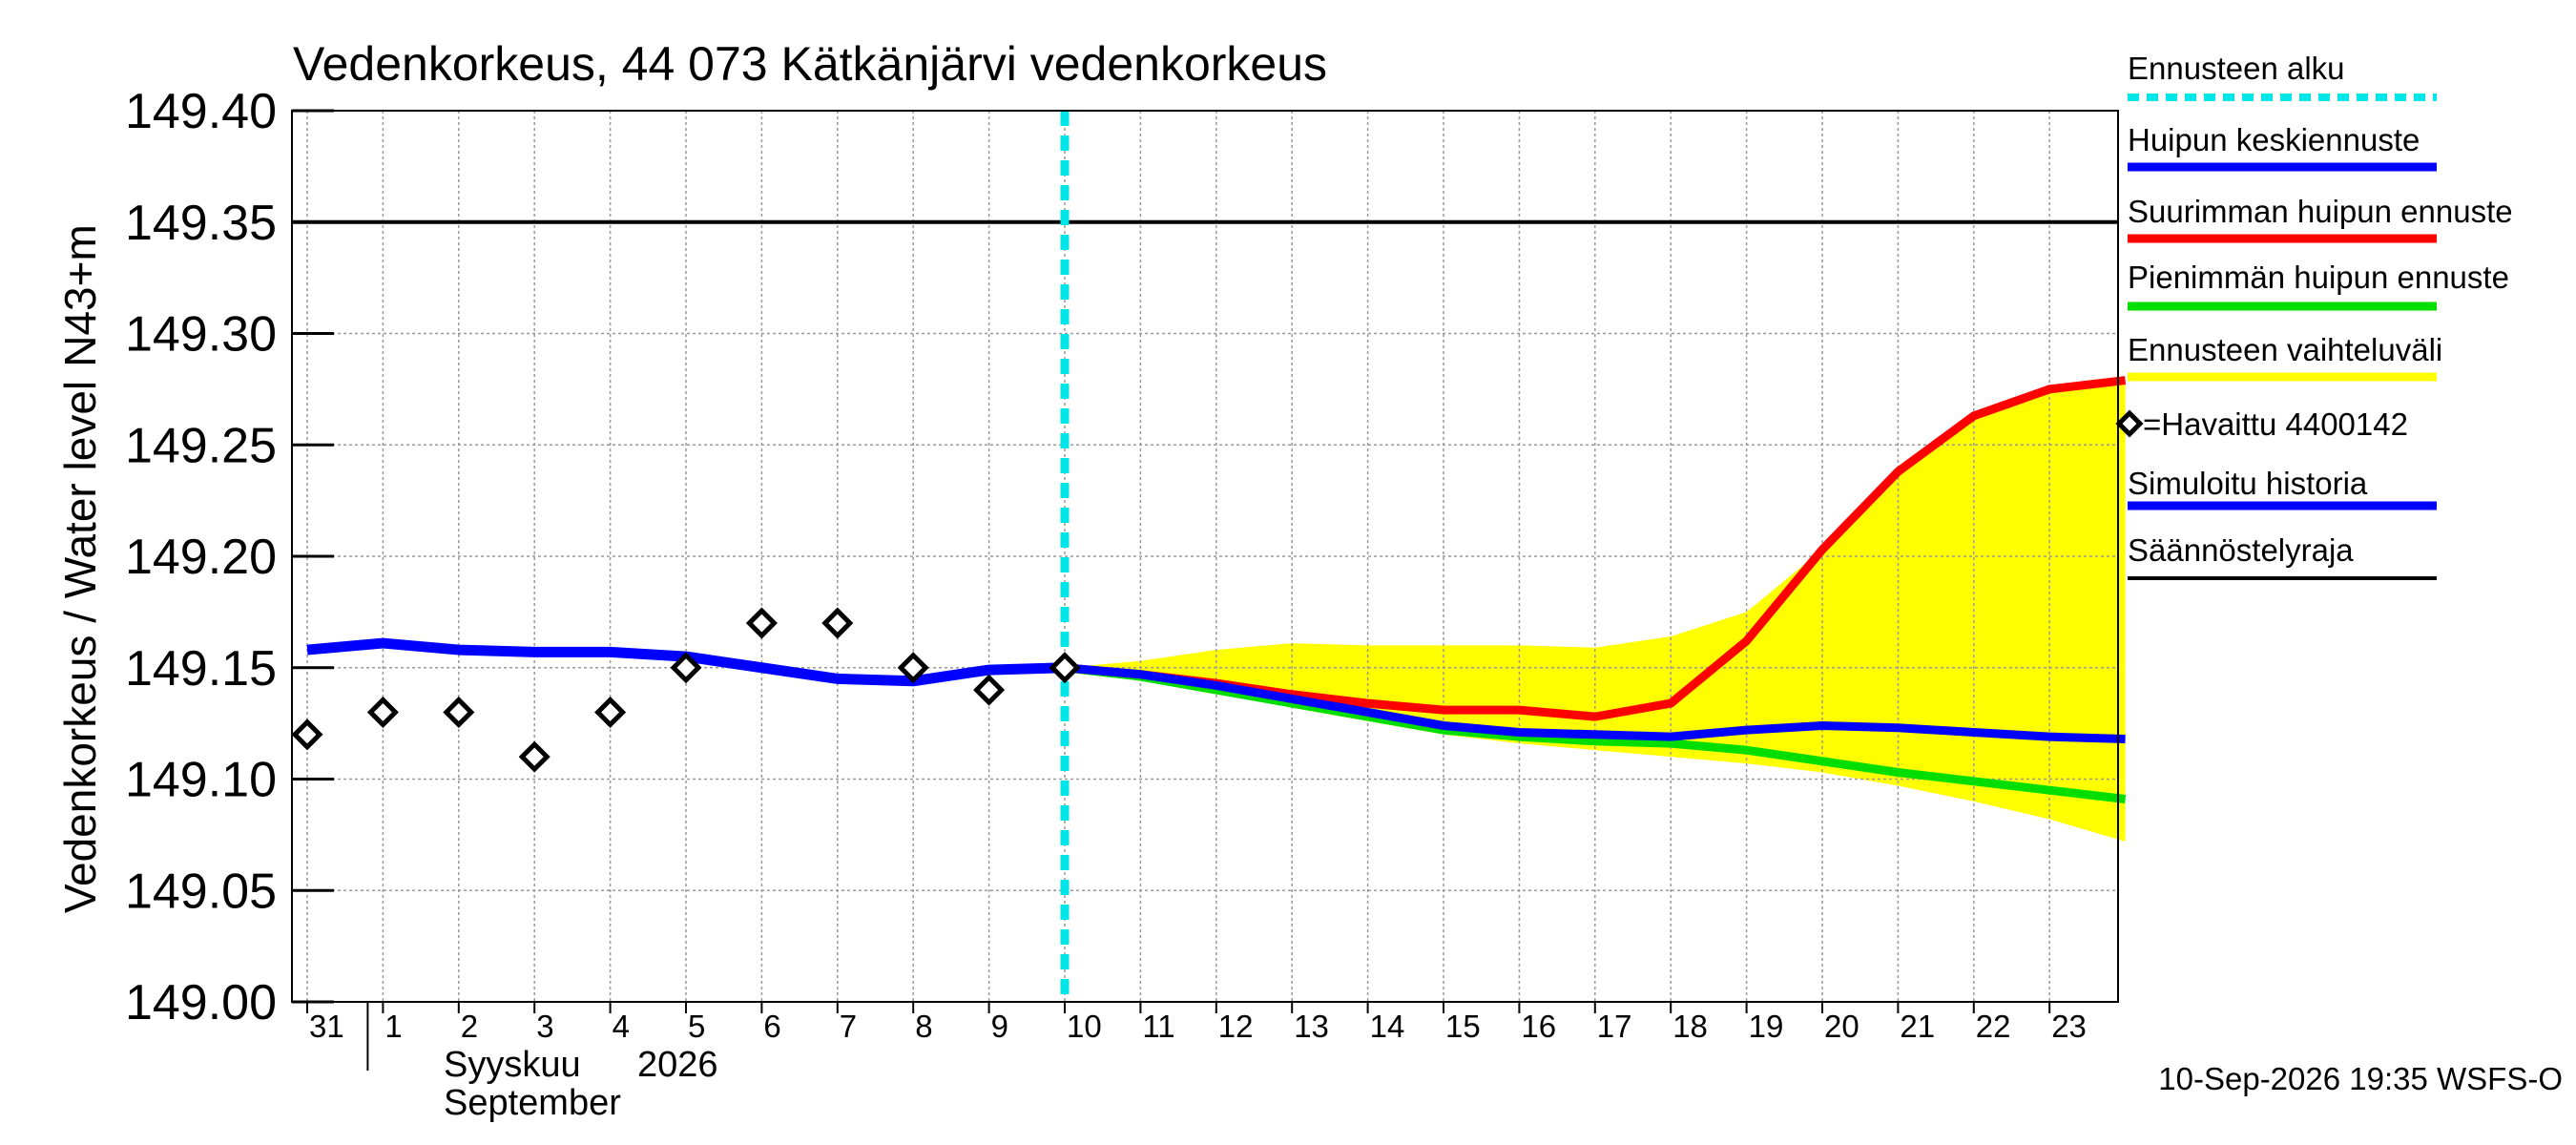 Image resolution: width=2576 pixels, height=1145 pixels. Describe the element at coordinates (999, 1026) in the screenshot. I see `x-tick-label: 9` at that location.